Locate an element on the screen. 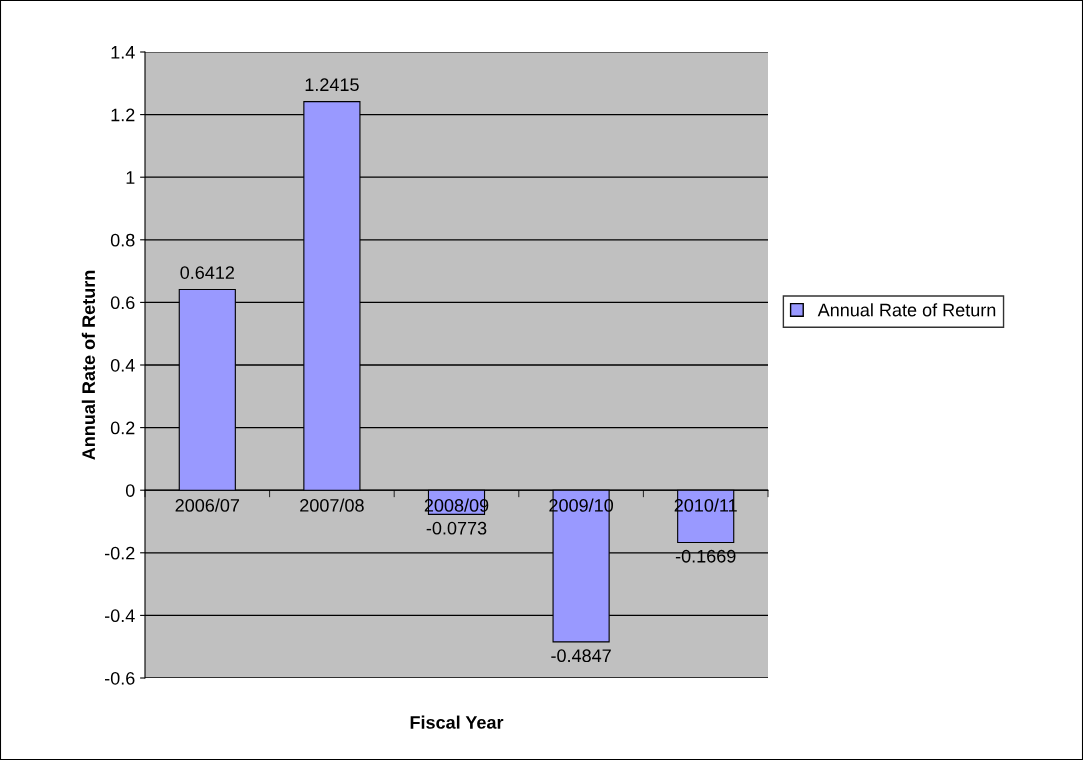 The image size is (1083, 760). y-tick-label: 1.2 is located at coordinates (123, 115).